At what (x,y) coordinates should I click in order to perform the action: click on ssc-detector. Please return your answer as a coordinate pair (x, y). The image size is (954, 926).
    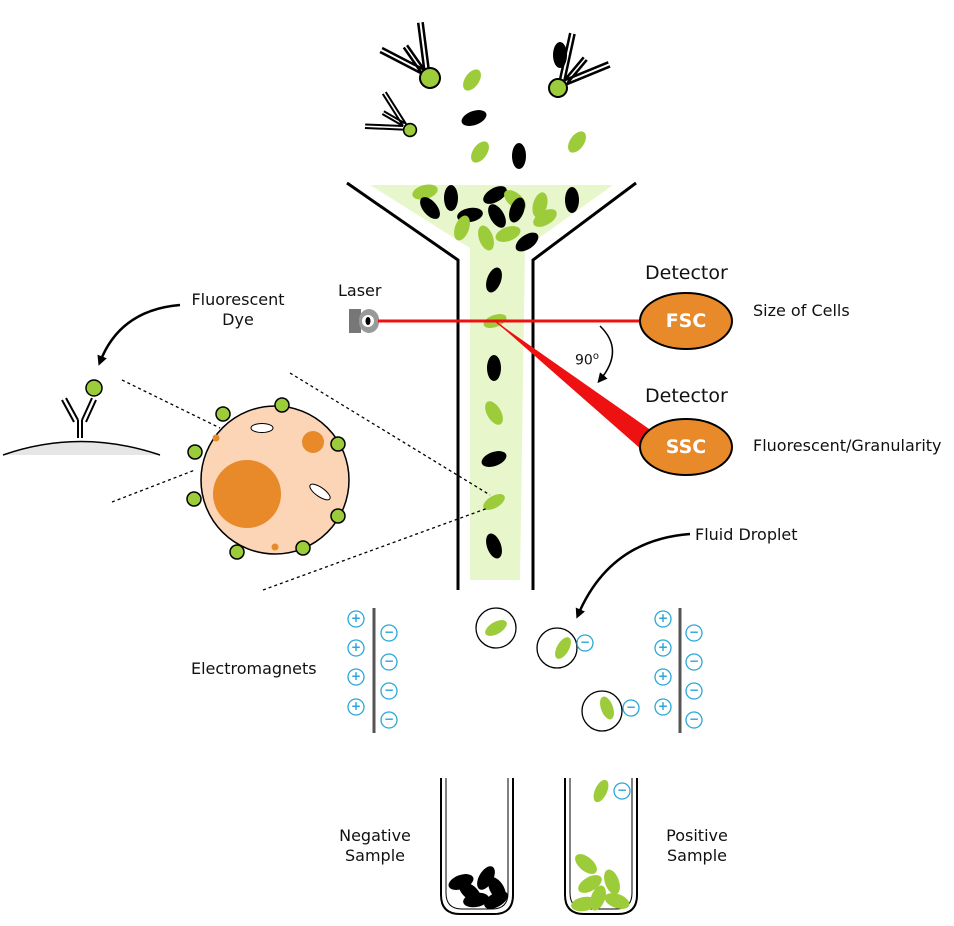
    Looking at the image, I should click on (686, 447).